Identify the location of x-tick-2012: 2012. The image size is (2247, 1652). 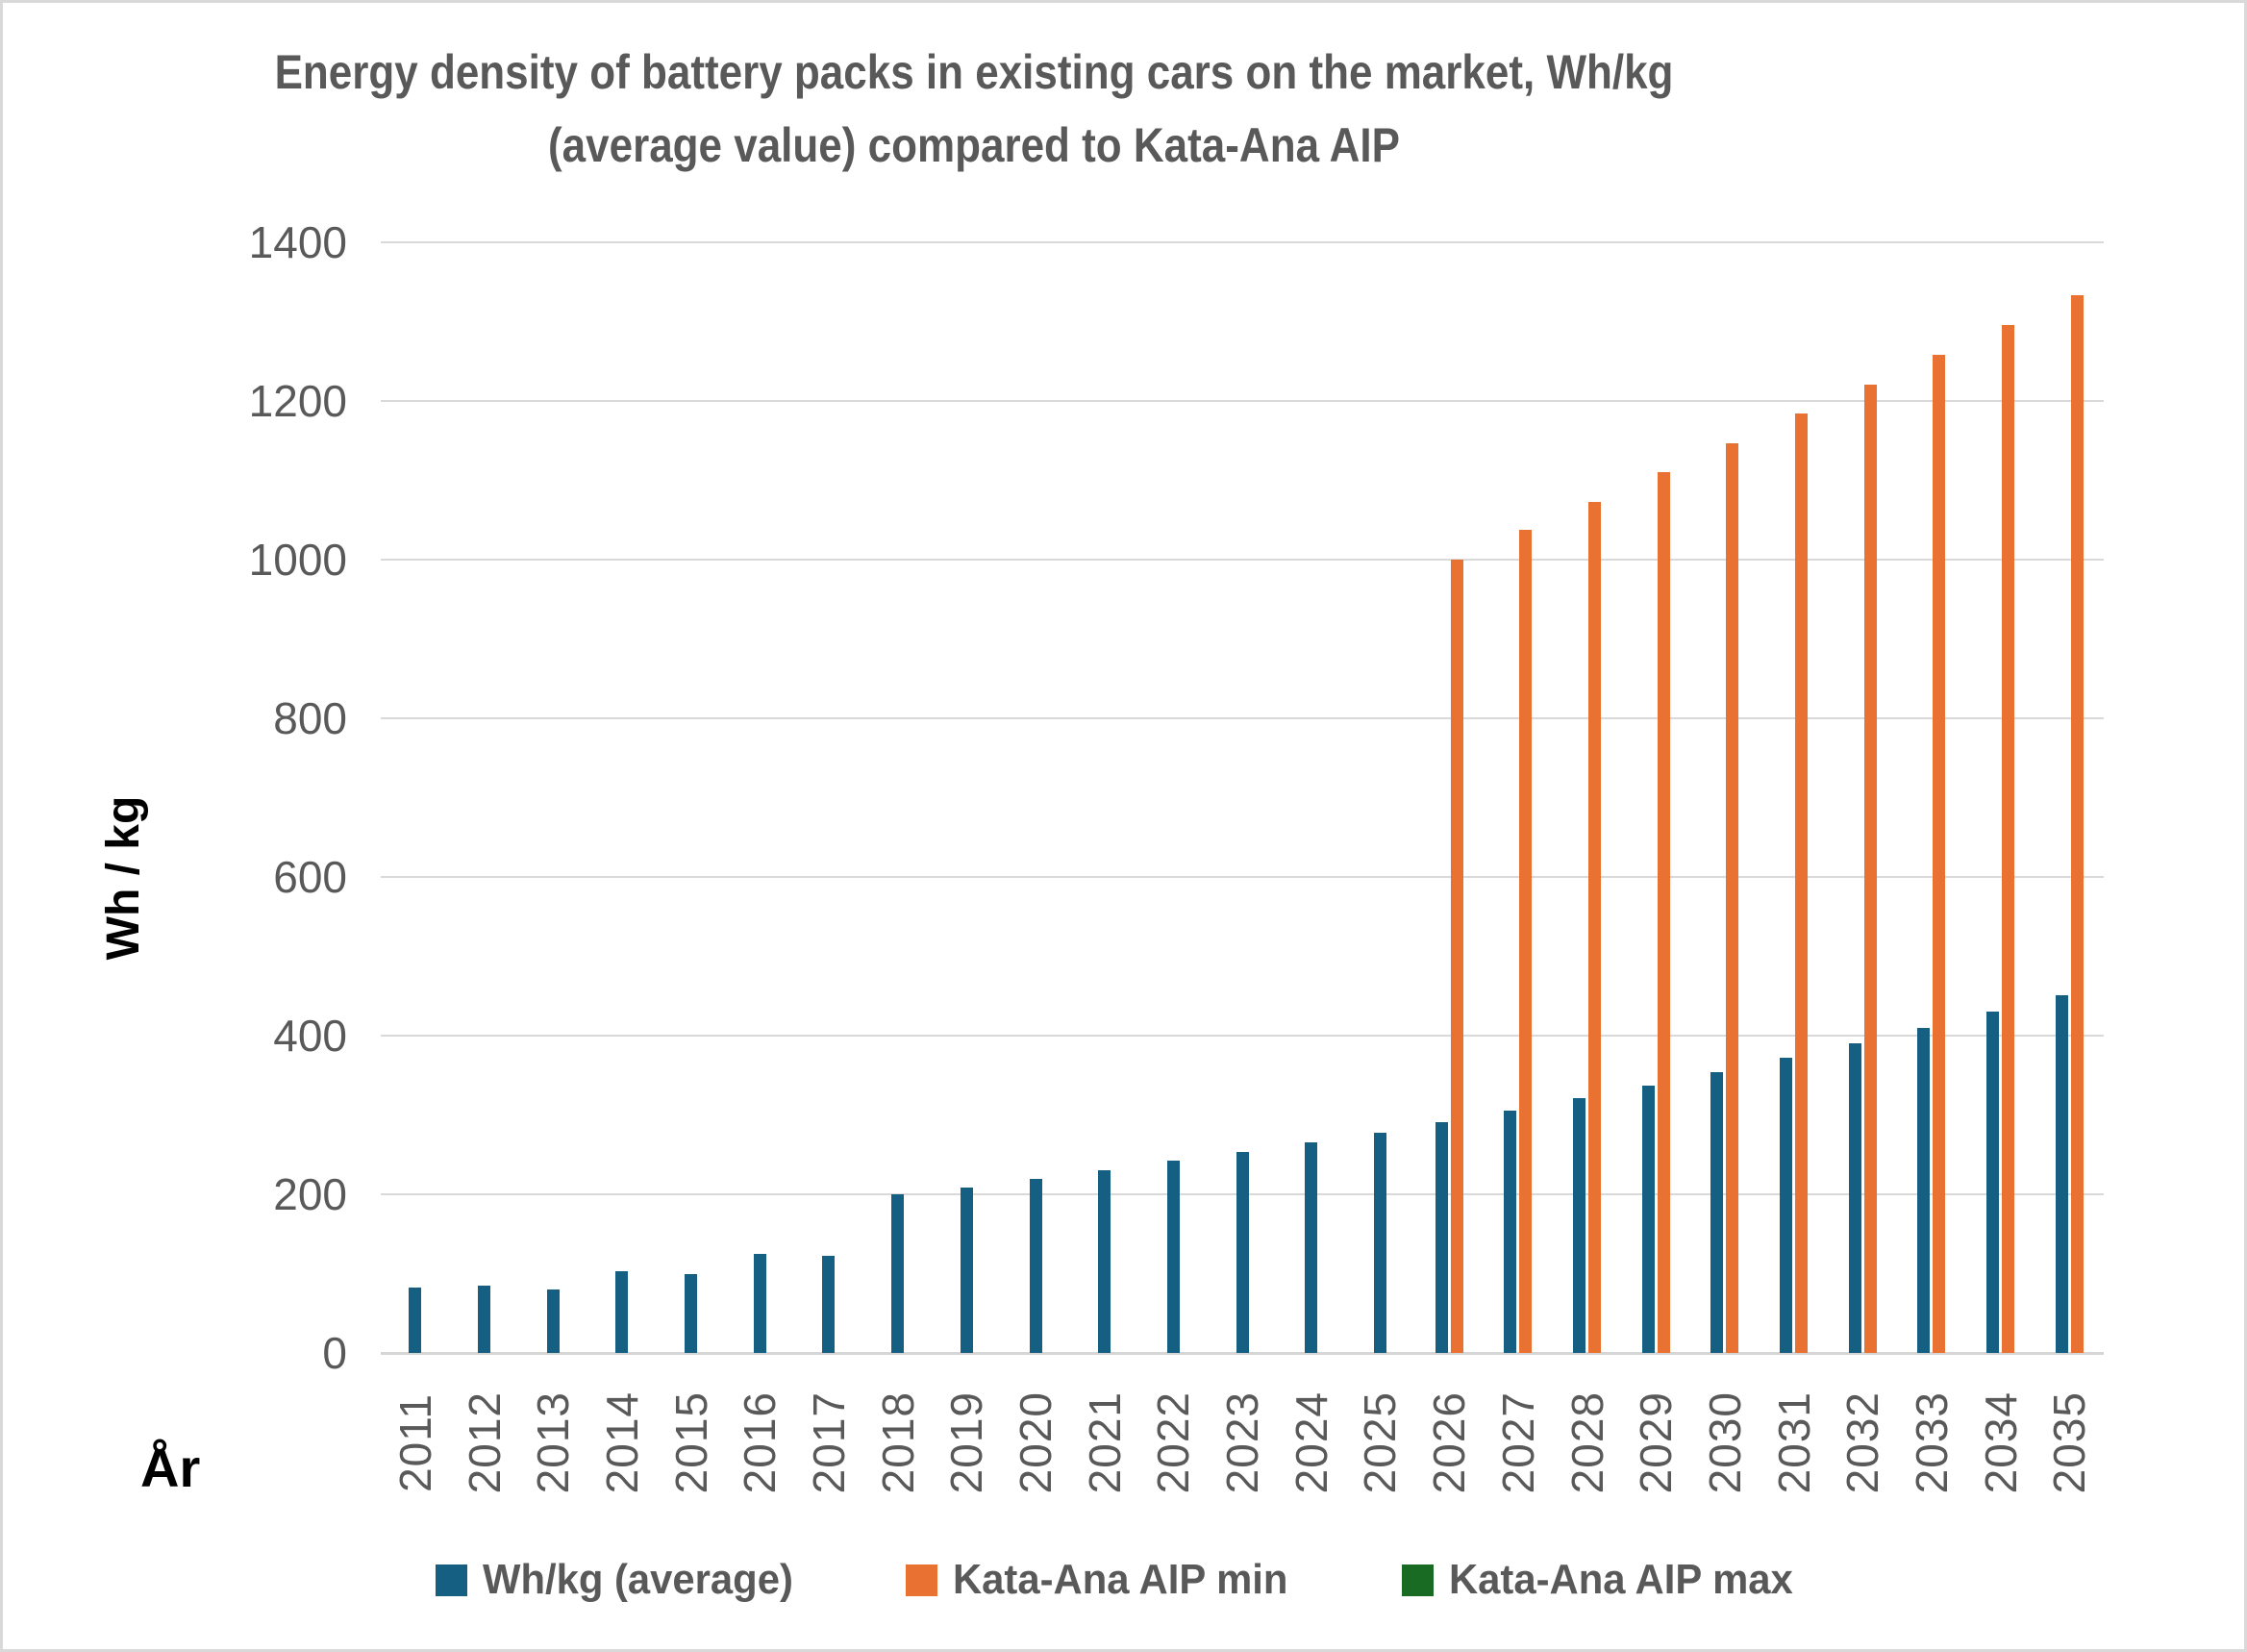
(485, 1443).